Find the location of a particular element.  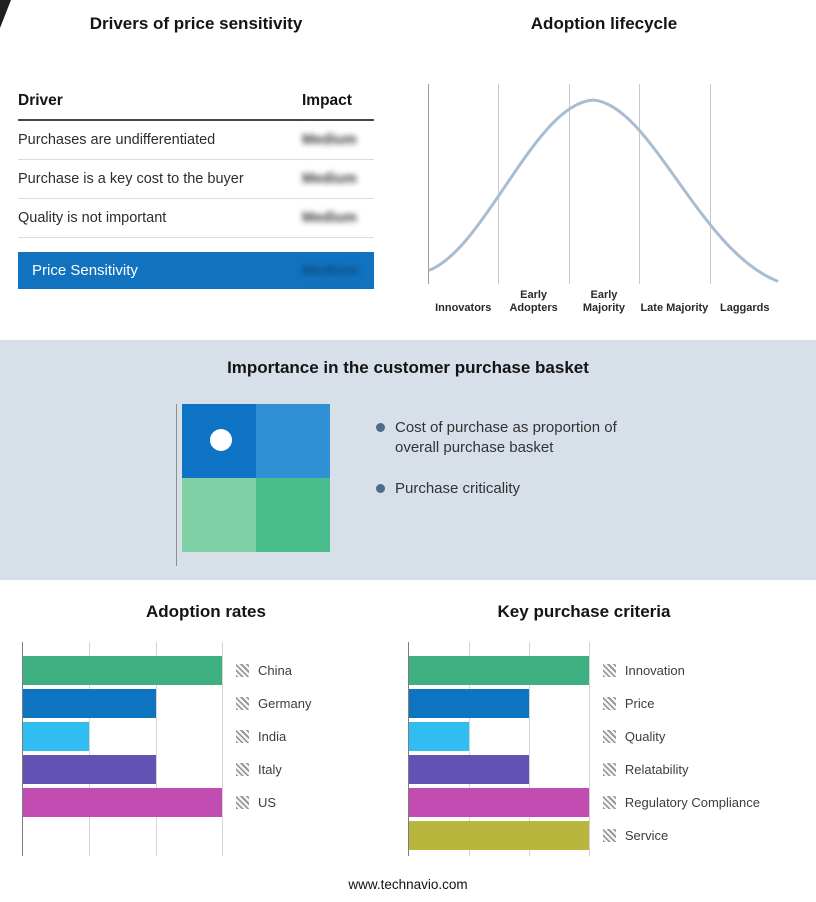

legend-label: US is located at coordinates (267, 802).